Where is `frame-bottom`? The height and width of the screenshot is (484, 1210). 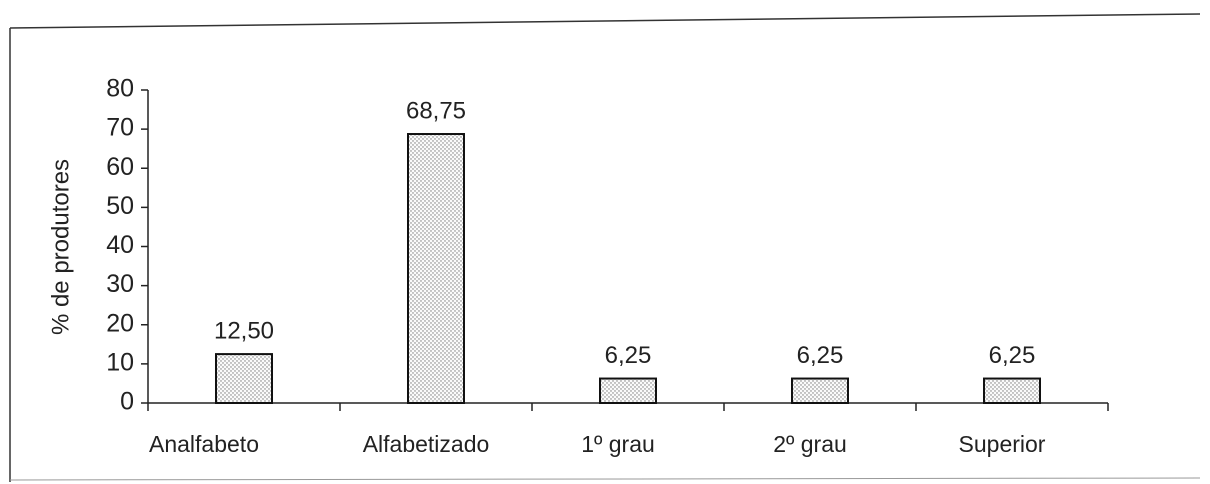 frame-bottom is located at coordinates (605, 479).